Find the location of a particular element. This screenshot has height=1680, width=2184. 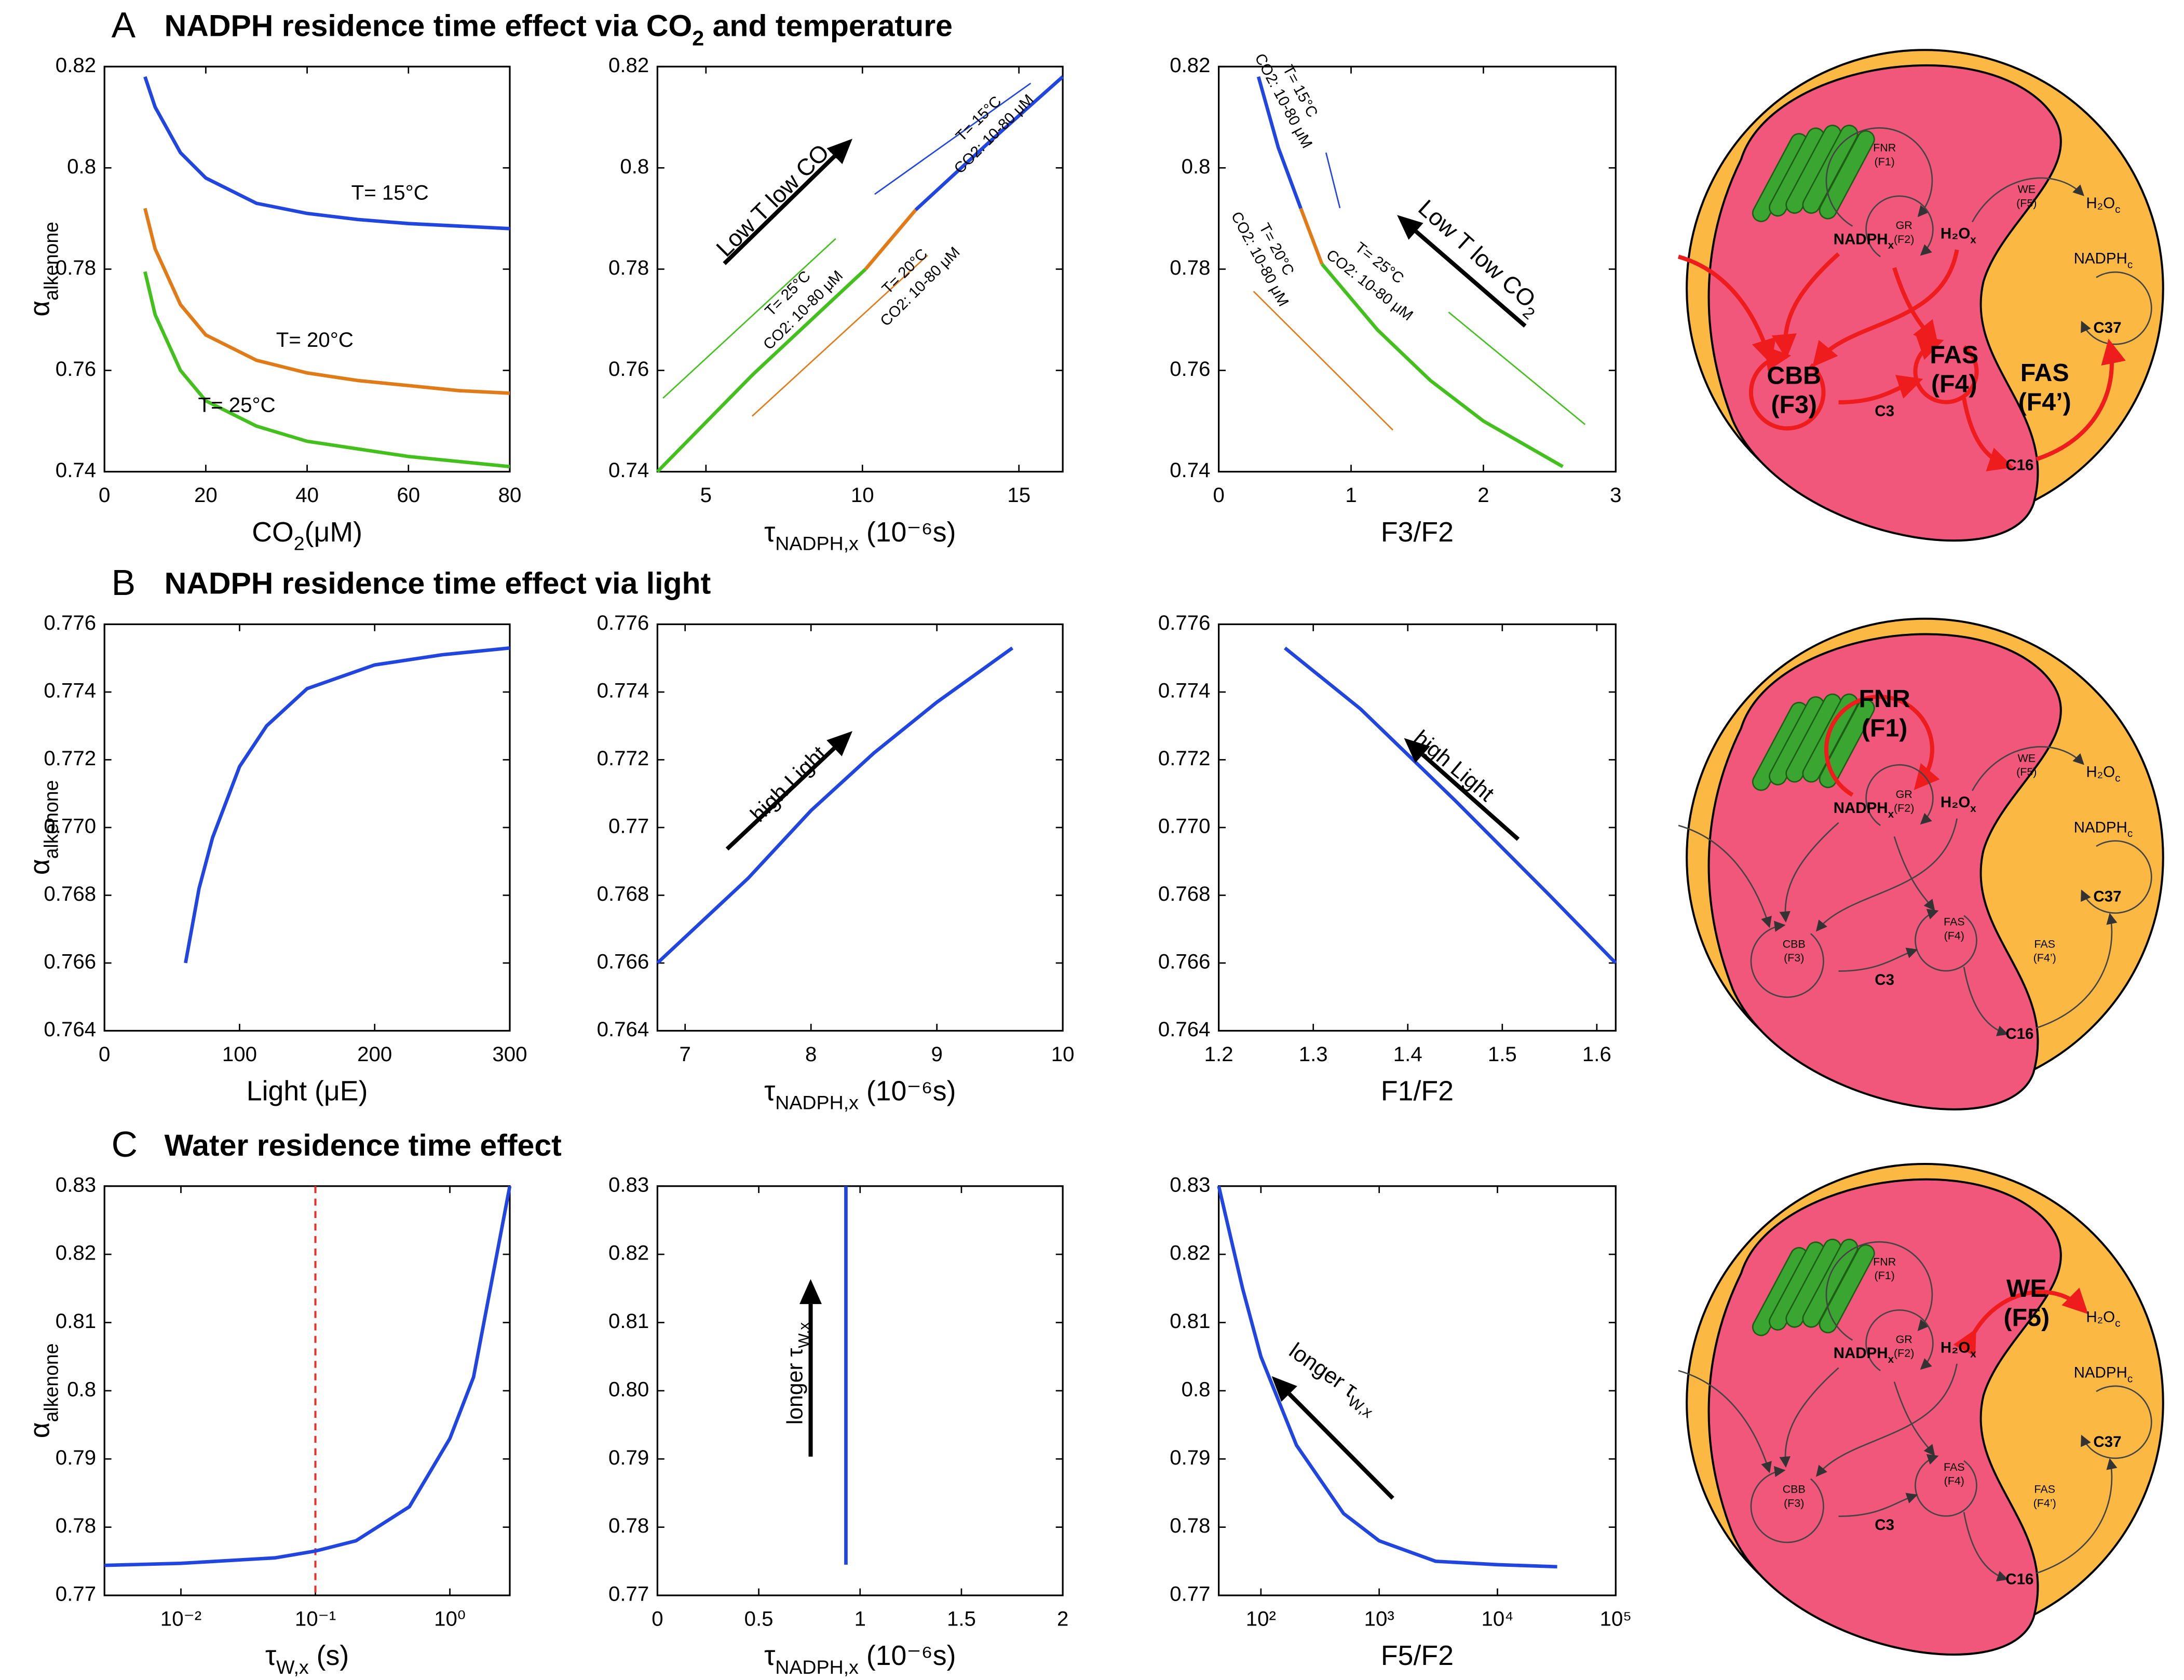

panel-label: B is located at coordinates (124, 582).